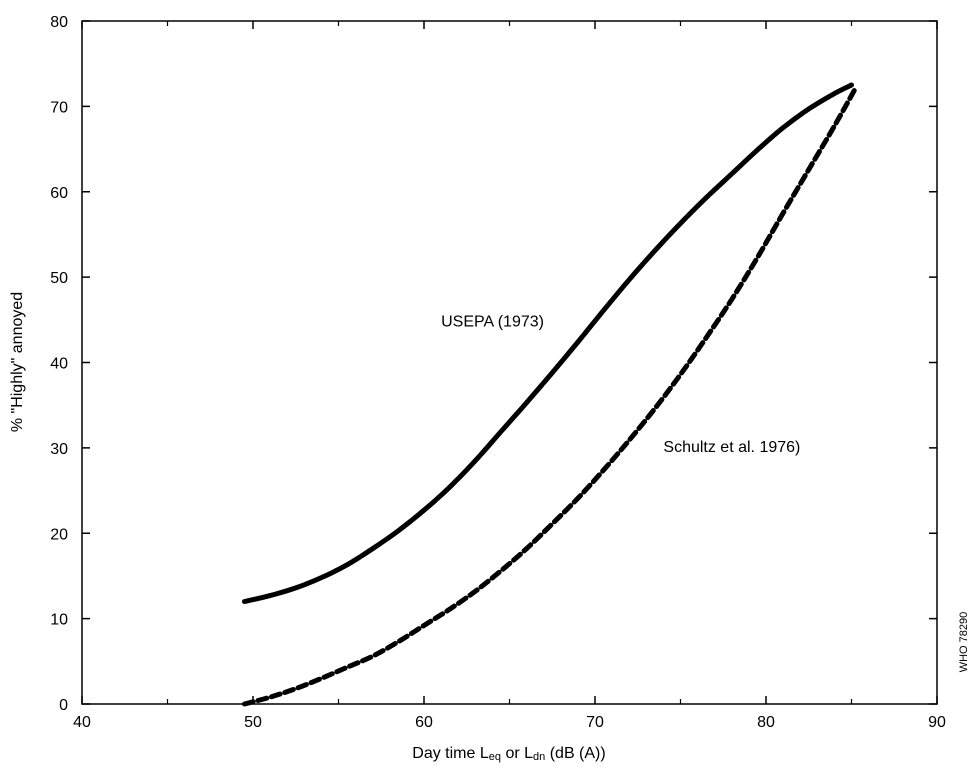 This screenshot has width=975, height=769. What do you see at coordinates (59, 193) in the screenshot?
I see `y-tick-label: 60` at bounding box center [59, 193].